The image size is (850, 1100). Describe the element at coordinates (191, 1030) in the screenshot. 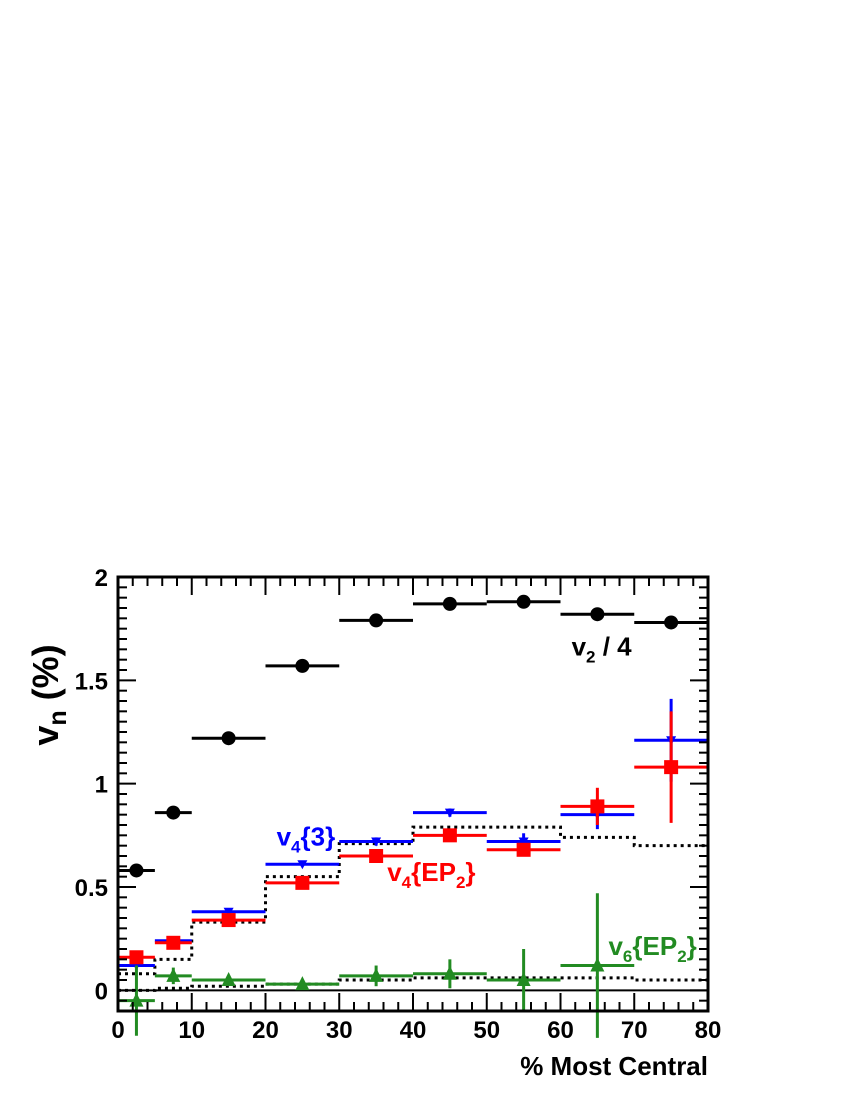

I see `x-tick-label: 10` at that location.